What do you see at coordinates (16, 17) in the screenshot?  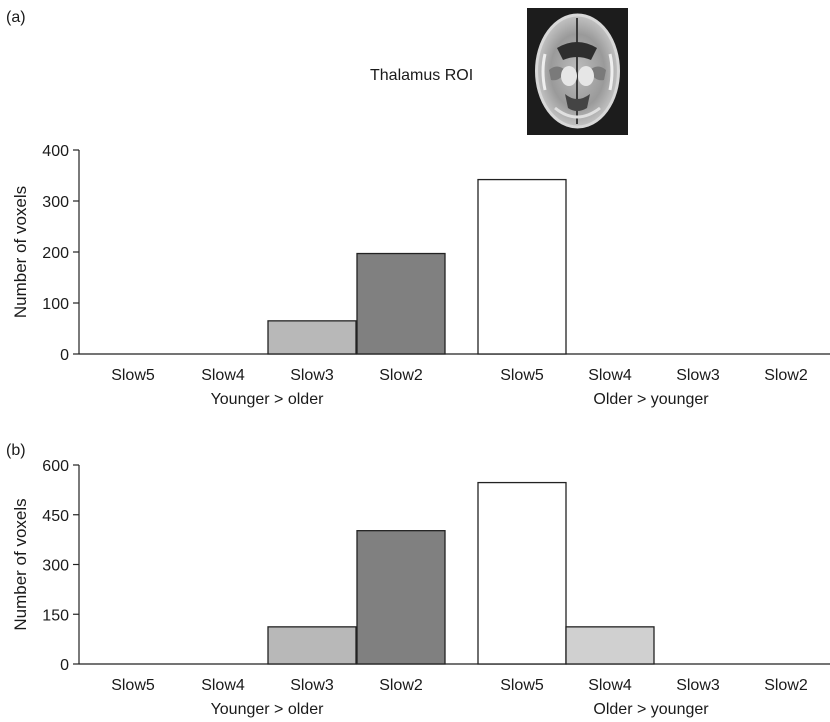 I see `panel-a-label: (a)` at bounding box center [16, 17].